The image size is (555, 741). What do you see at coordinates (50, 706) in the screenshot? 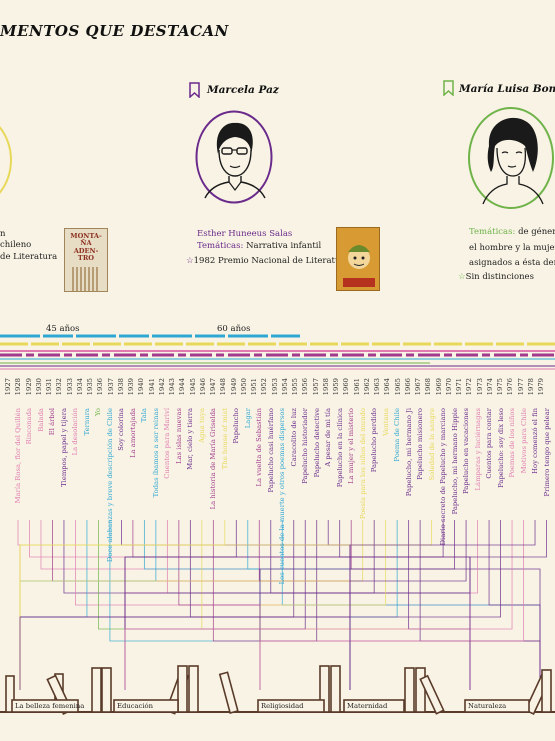
I see `shelf-label-1: La belleza femenina` at bounding box center [50, 706].